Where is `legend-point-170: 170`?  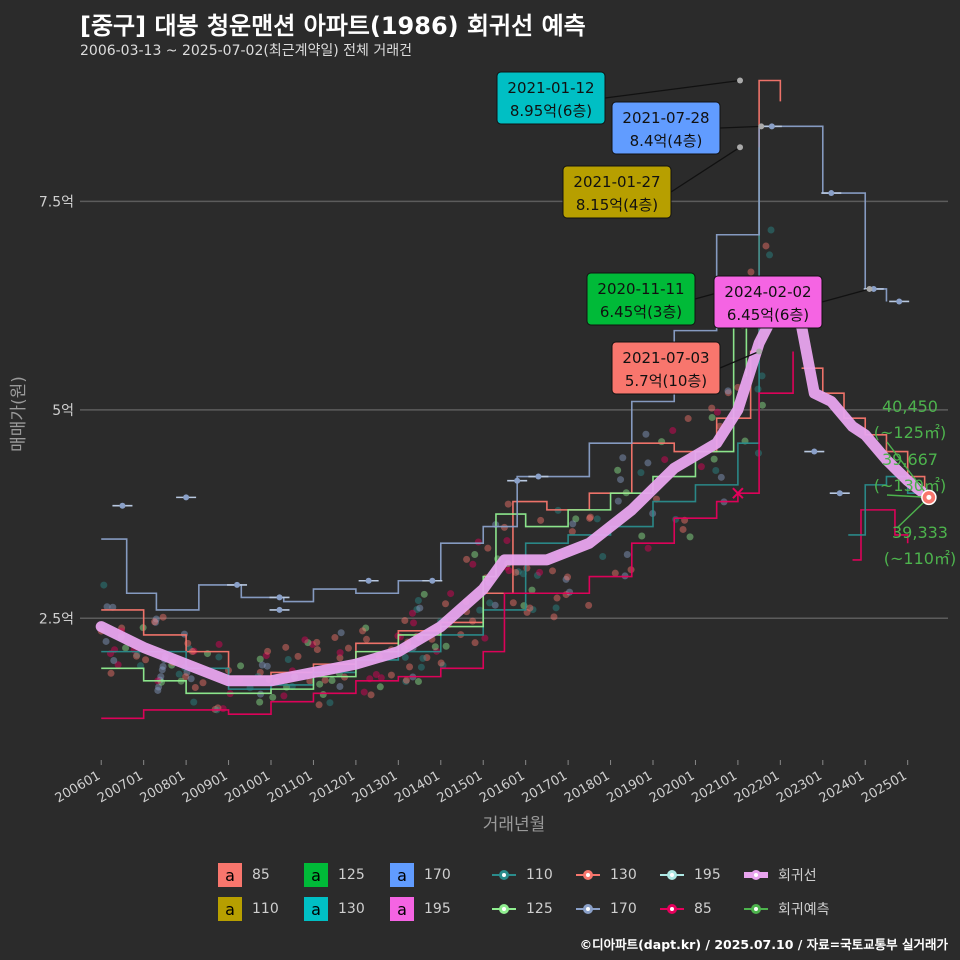
legend-point-170: 170 is located at coordinates (608, 909).